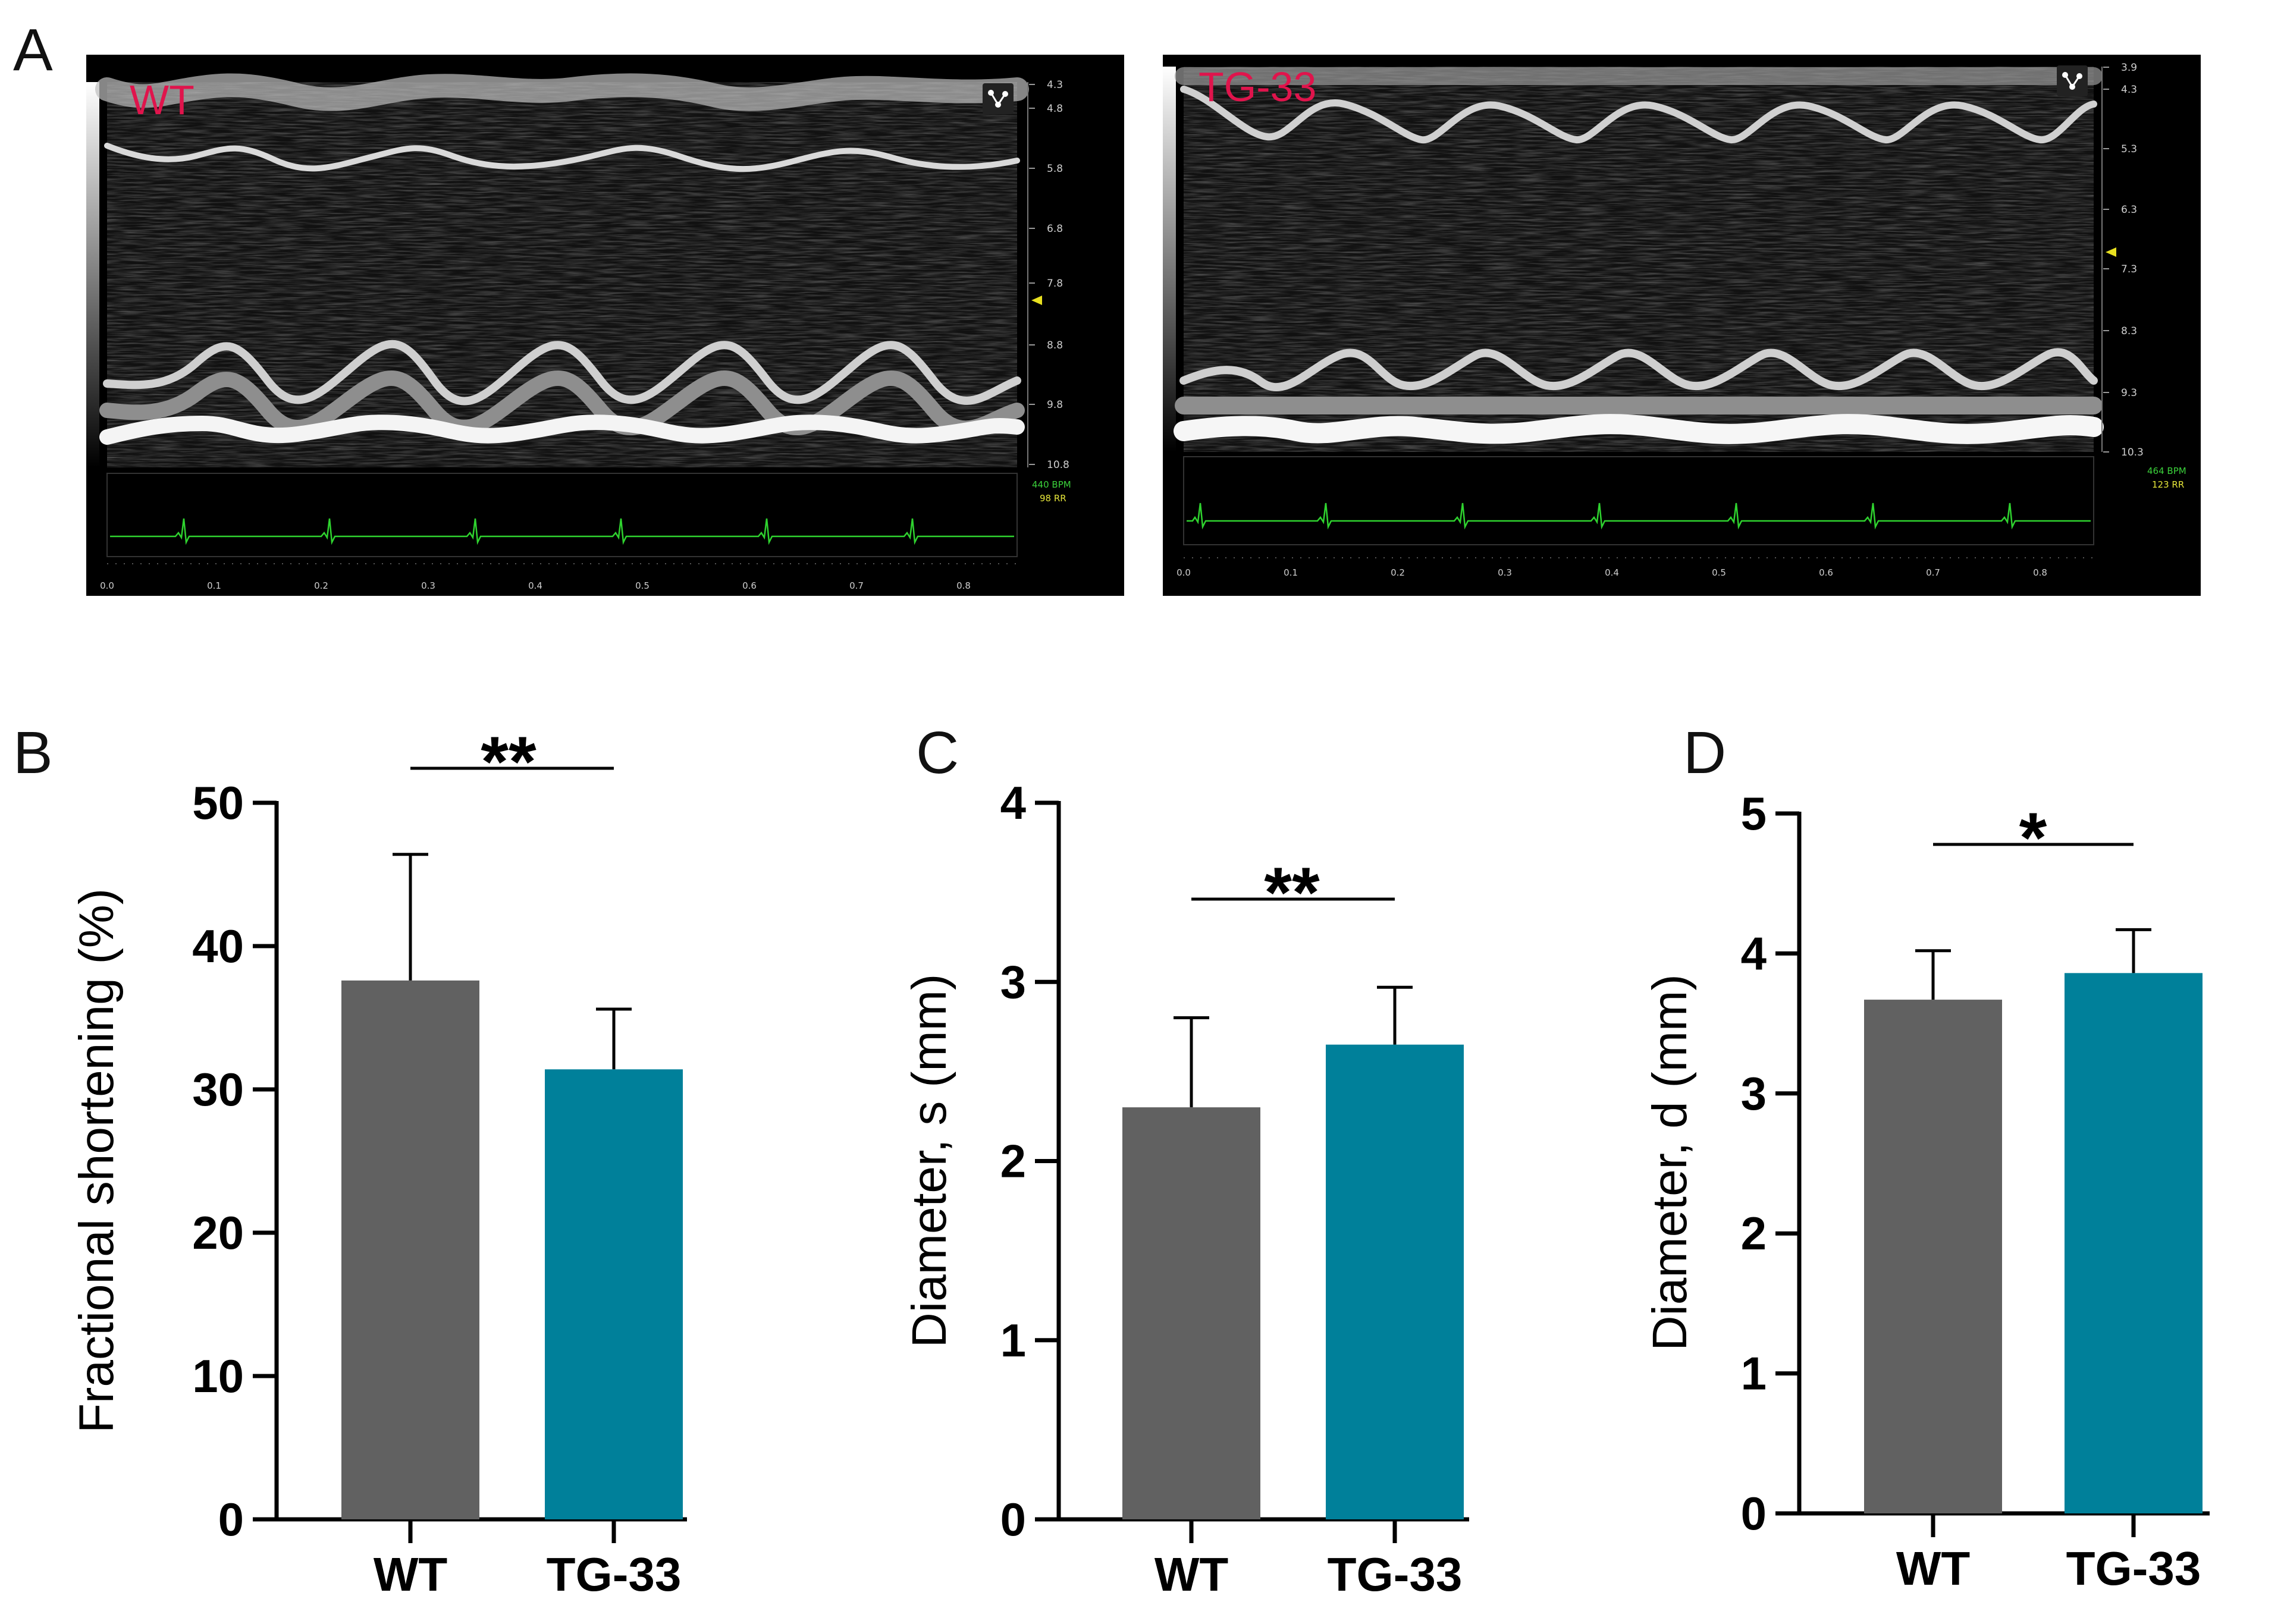  Describe the element at coordinates (97, 1160) in the screenshot. I see `y-axis-label: Fractional shortening (%)` at that location.